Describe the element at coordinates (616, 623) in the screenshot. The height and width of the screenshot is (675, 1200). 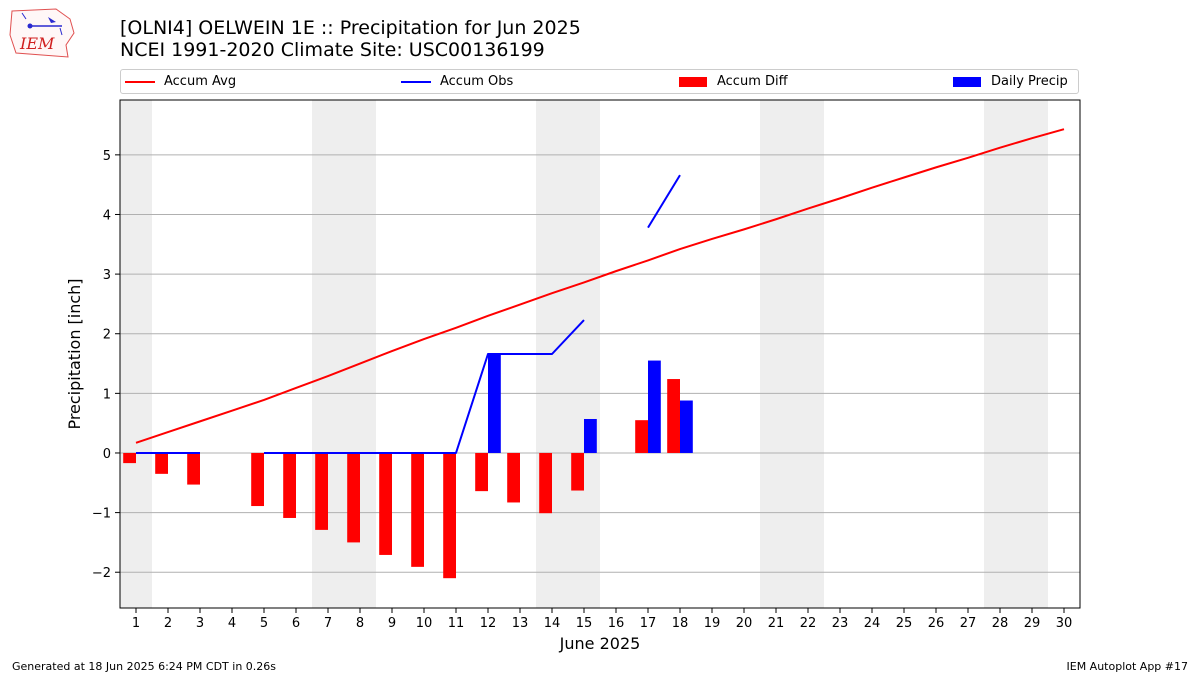
I see `x-tick-label: 16` at that location.